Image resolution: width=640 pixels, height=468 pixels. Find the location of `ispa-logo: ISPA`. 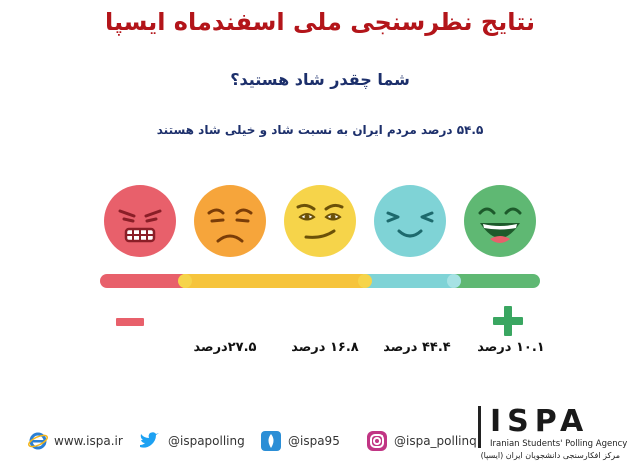

ispa-logo: ISPA is located at coordinates (540, 421).